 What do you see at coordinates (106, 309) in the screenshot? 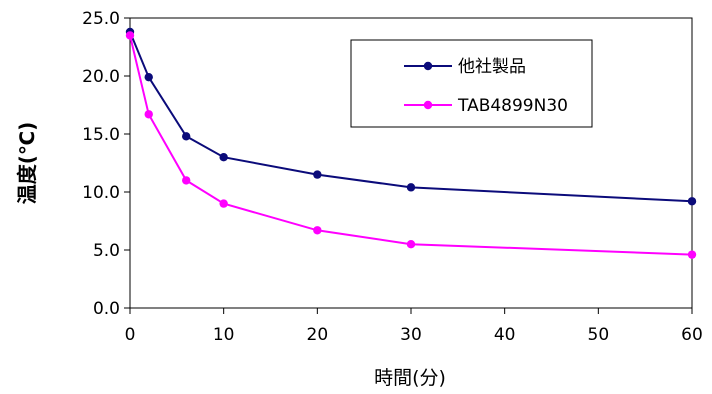
I see `y-tick-label: 0.0` at bounding box center [106, 309].